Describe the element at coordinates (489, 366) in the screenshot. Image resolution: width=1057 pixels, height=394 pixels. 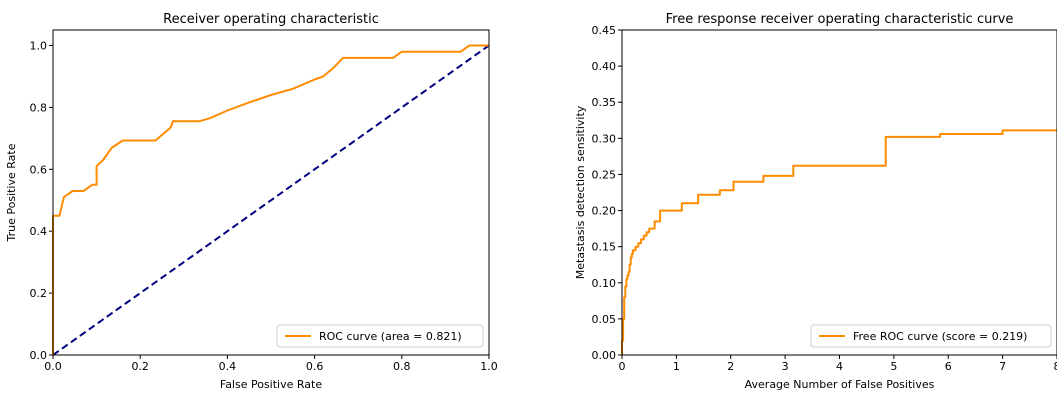
I see `roc-x-tick-label: 1.0` at that location.